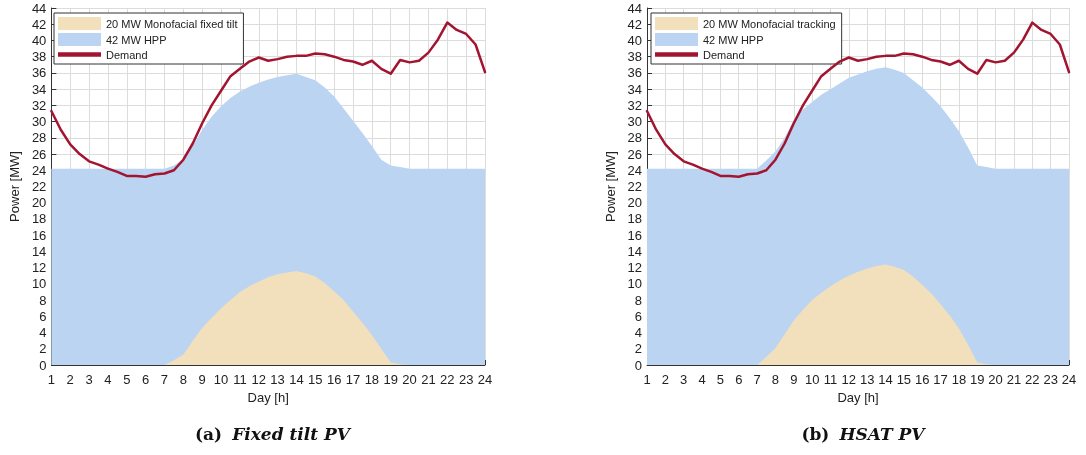 The height and width of the screenshot is (455, 1086). Describe the element at coordinates (995, 379) in the screenshot. I see `x-tick-label: 20` at that location.